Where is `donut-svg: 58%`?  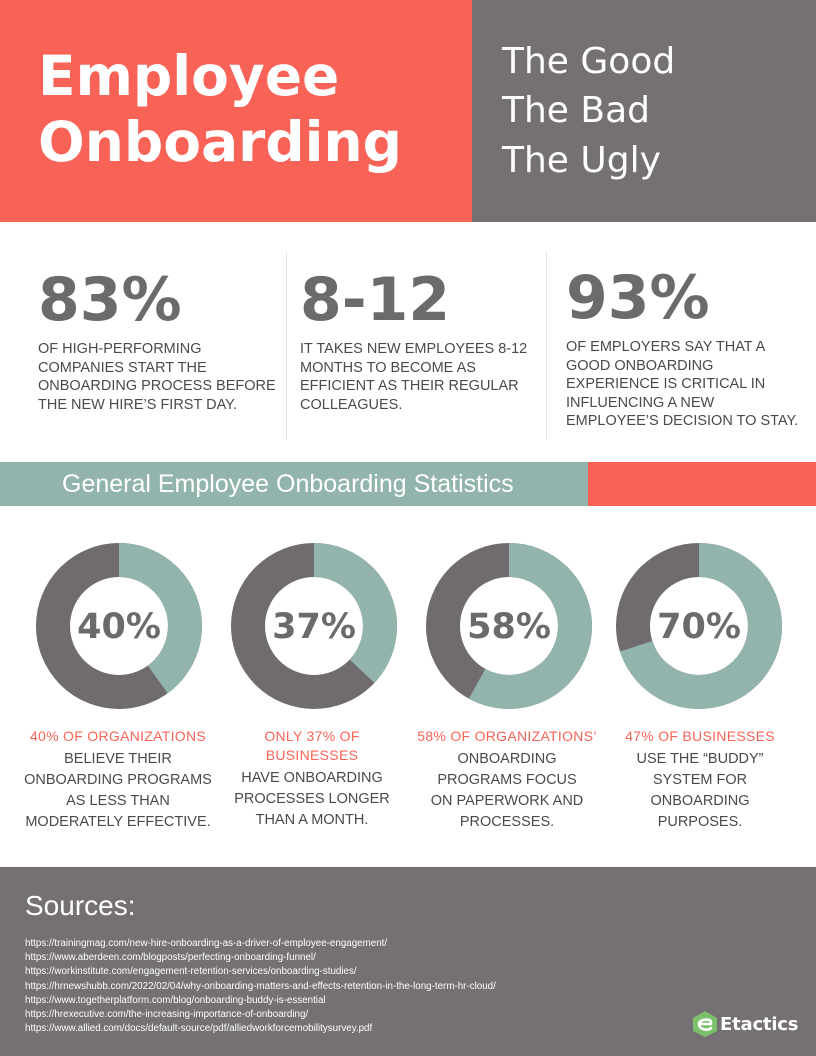 donut-svg: 58% is located at coordinates (509, 626).